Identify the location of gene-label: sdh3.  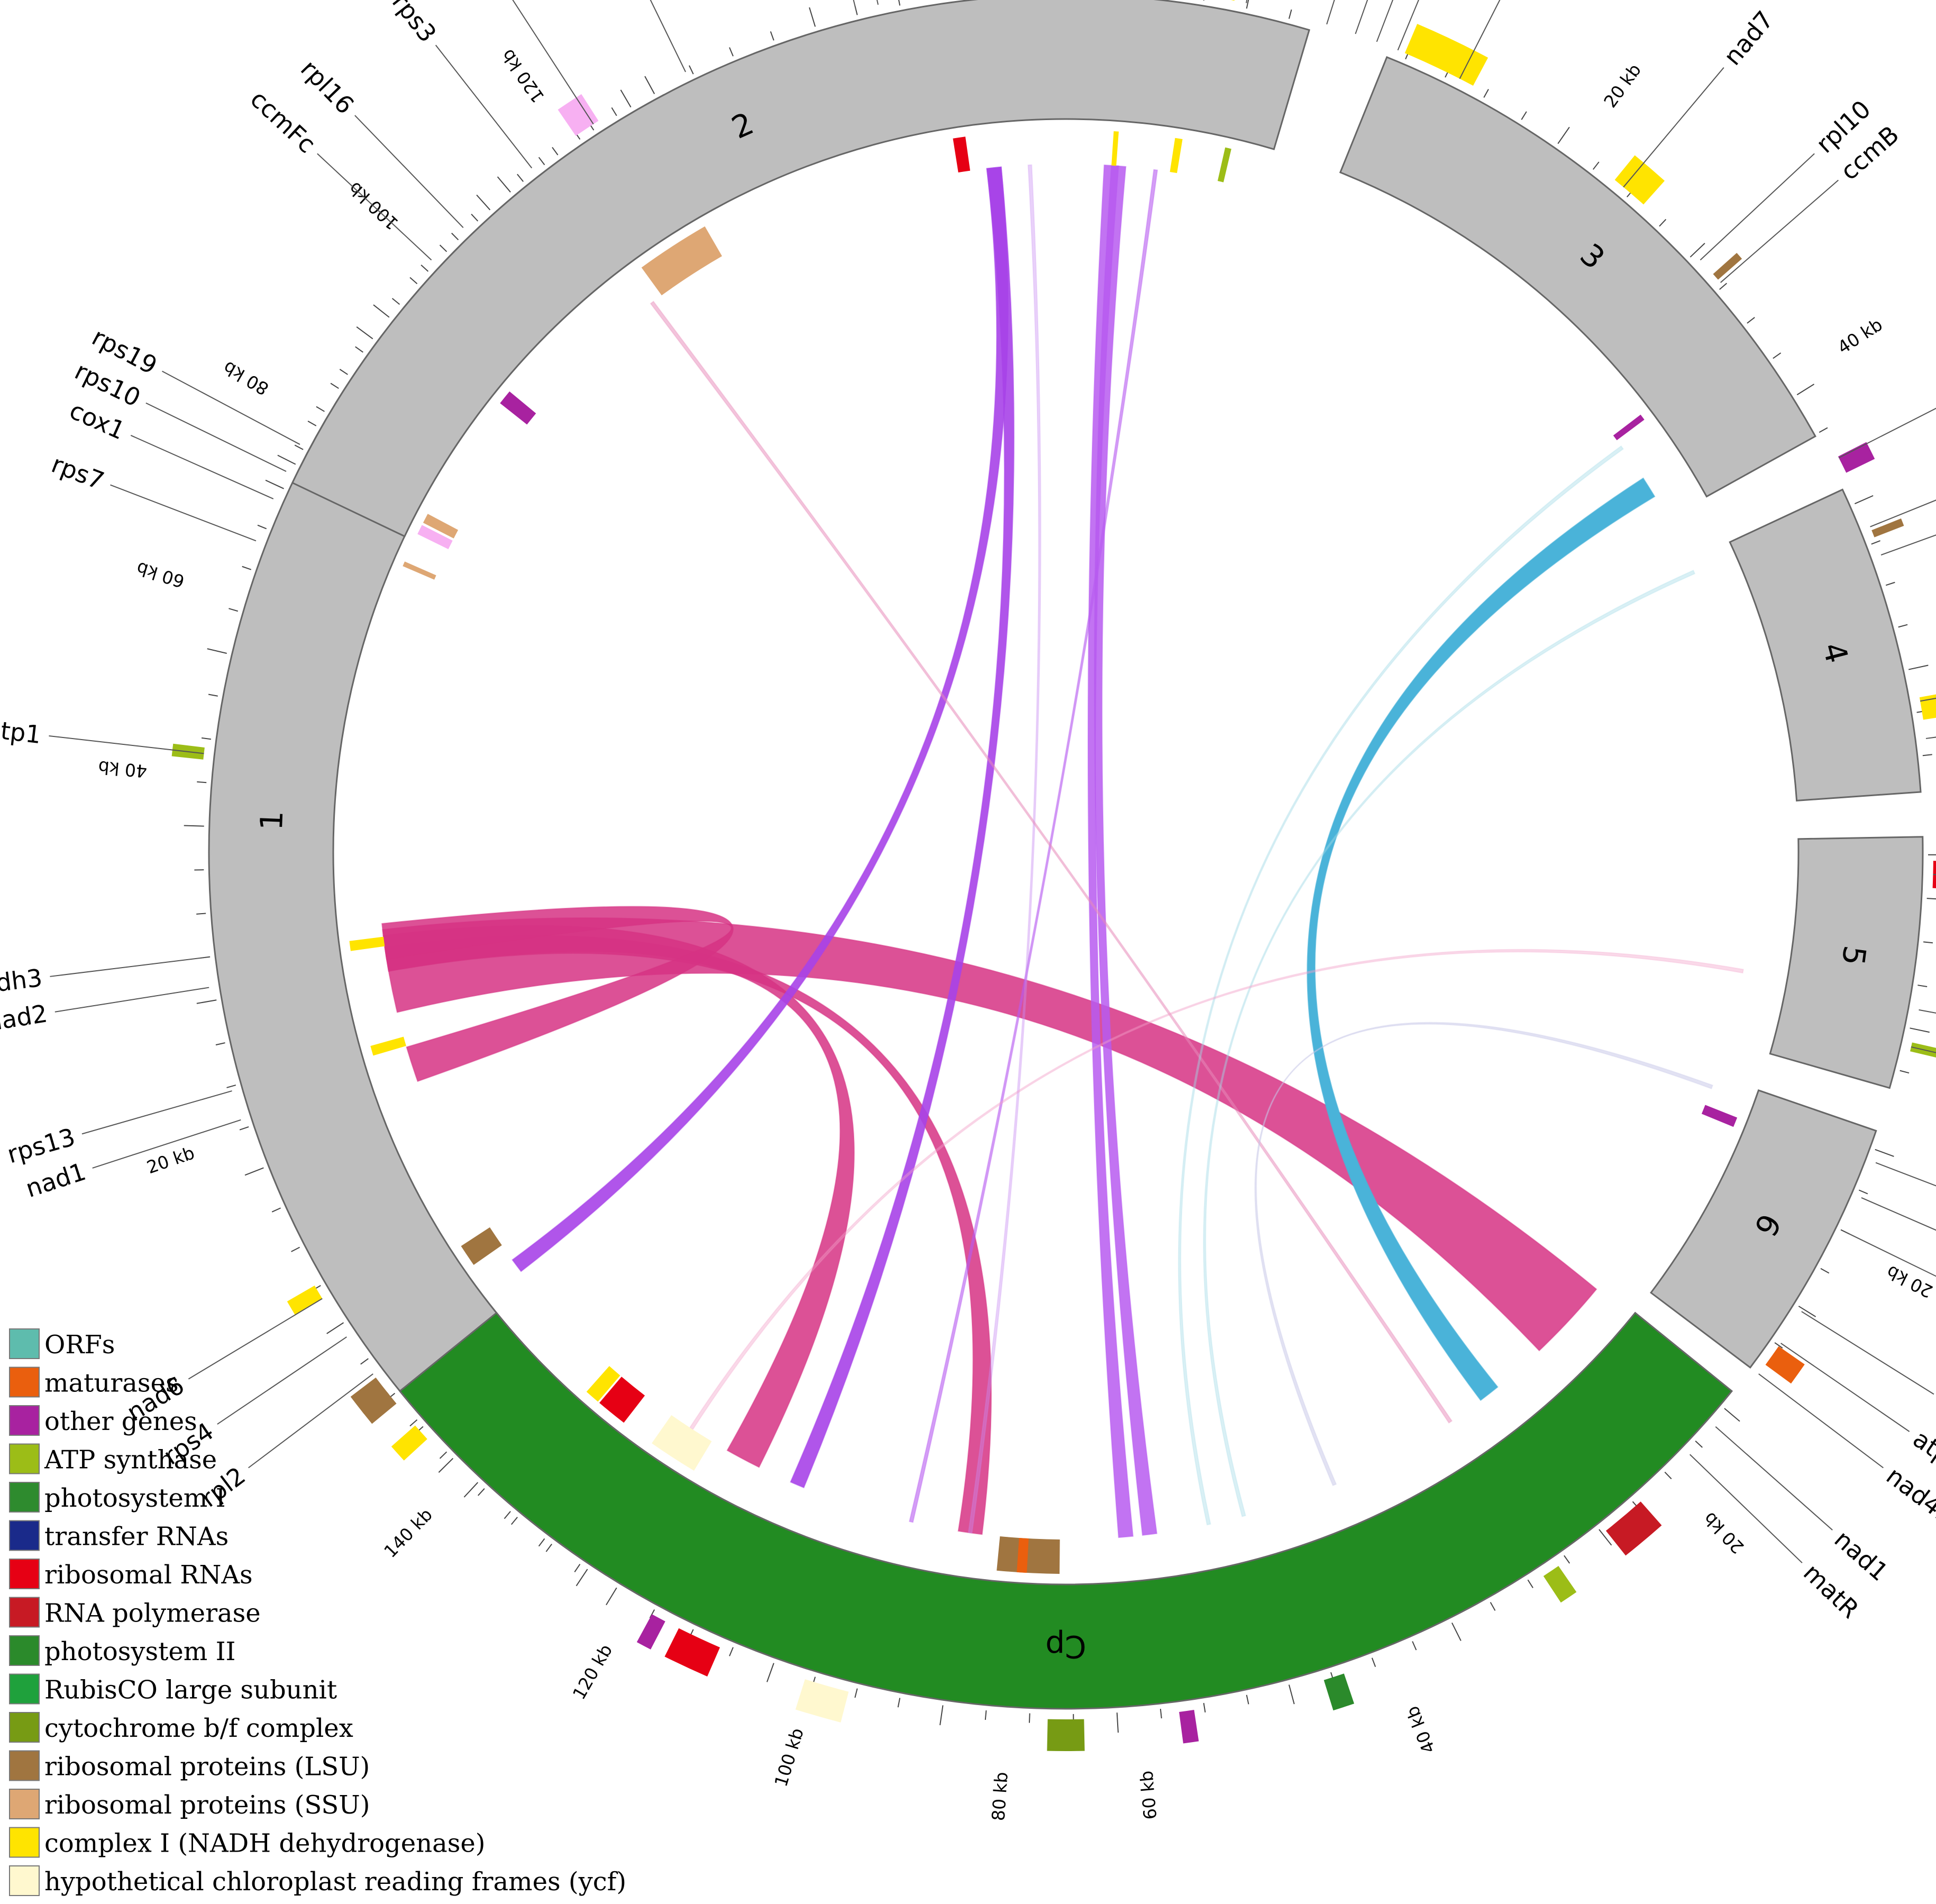
(22, 981).